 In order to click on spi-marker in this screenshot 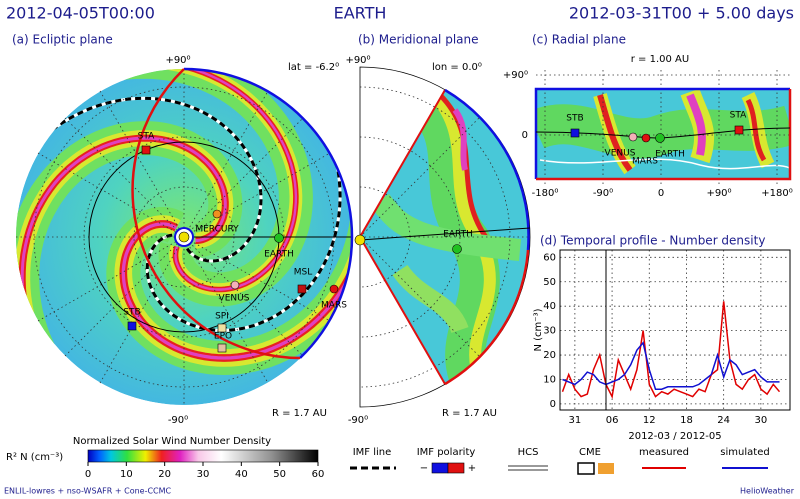, I will do `click(222, 328)`.